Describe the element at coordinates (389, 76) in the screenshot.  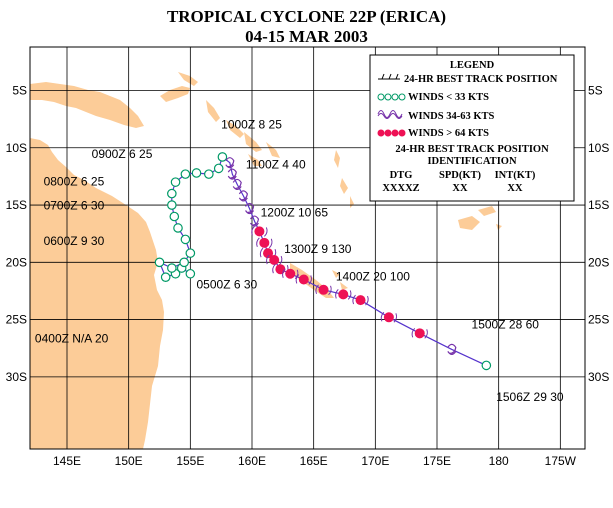
I see `legend-best-track-symbol` at that location.